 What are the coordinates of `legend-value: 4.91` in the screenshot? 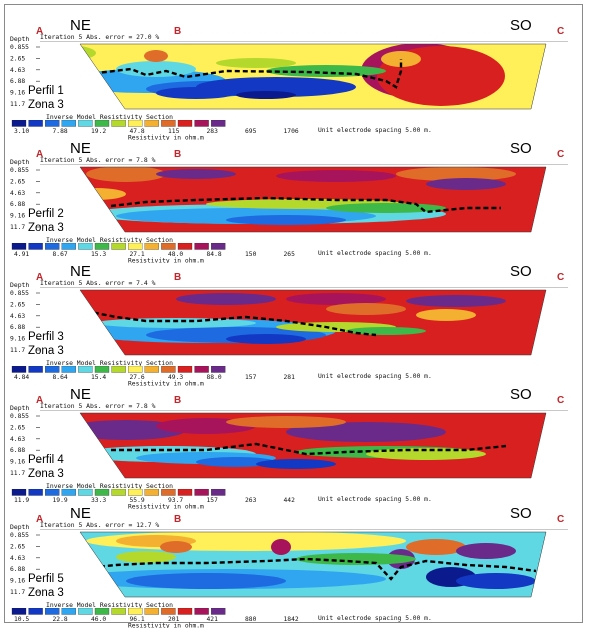 It's located at (21, 254).